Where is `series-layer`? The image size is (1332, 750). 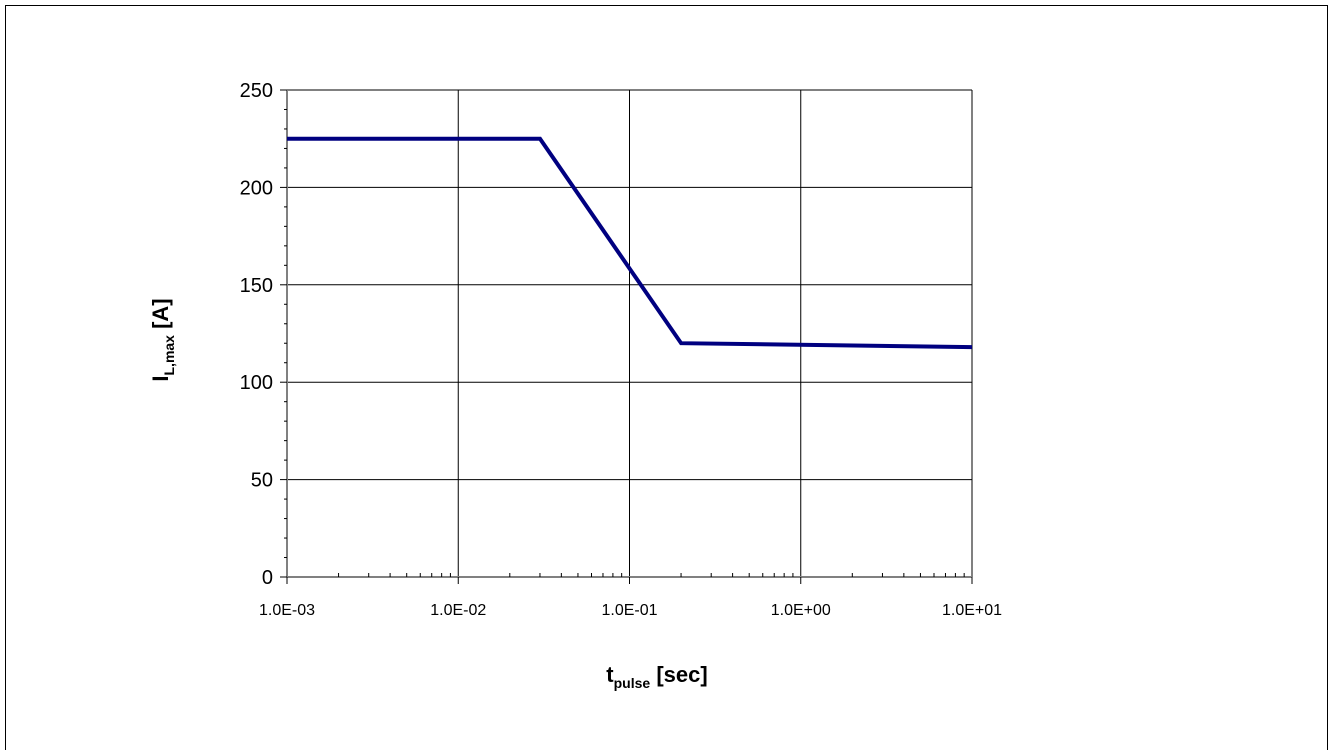 series-layer is located at coordinates (630, 243).